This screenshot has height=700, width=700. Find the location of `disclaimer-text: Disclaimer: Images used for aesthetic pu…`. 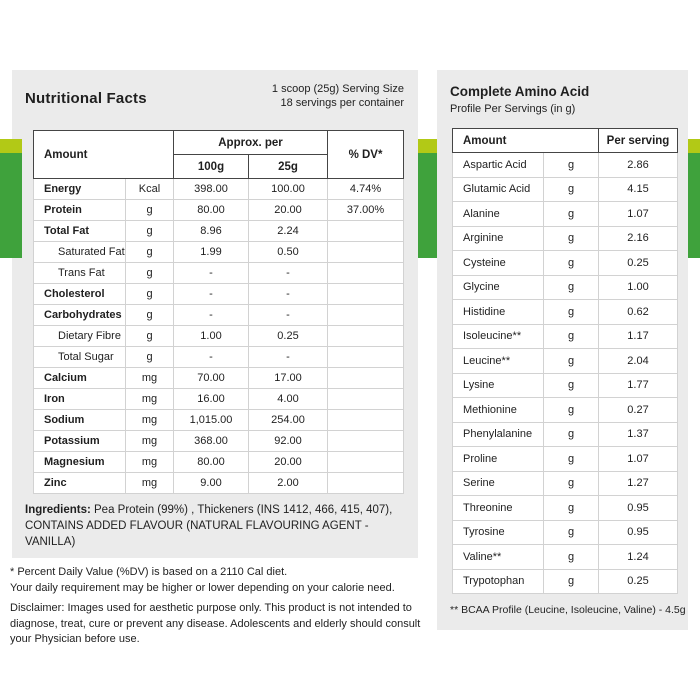

disclaimer-text: Disclaimer: Images used for aesthetic pu… is located at coordinates (215, 623).